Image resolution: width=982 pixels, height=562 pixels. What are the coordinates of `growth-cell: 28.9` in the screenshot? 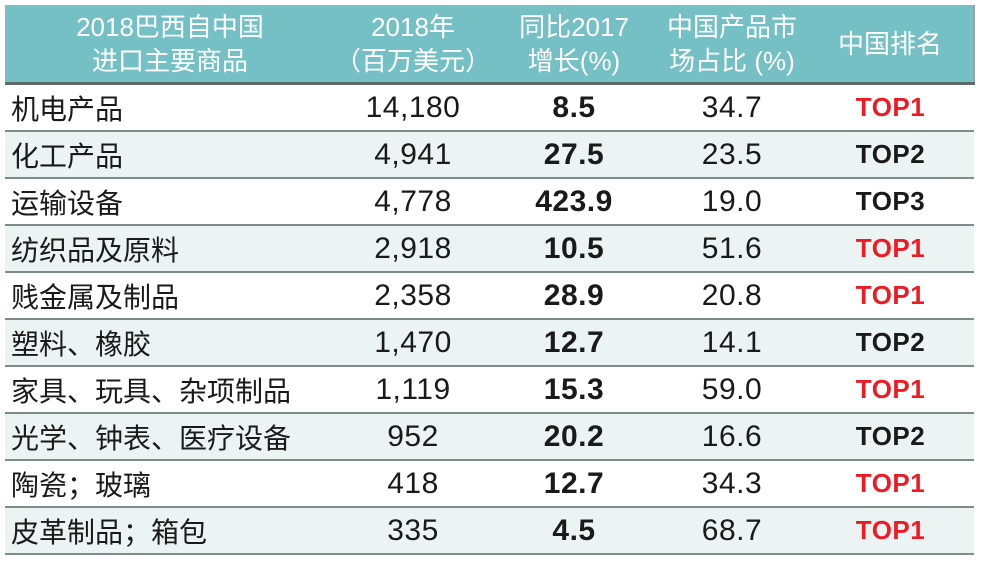 It's located at (574, 296).